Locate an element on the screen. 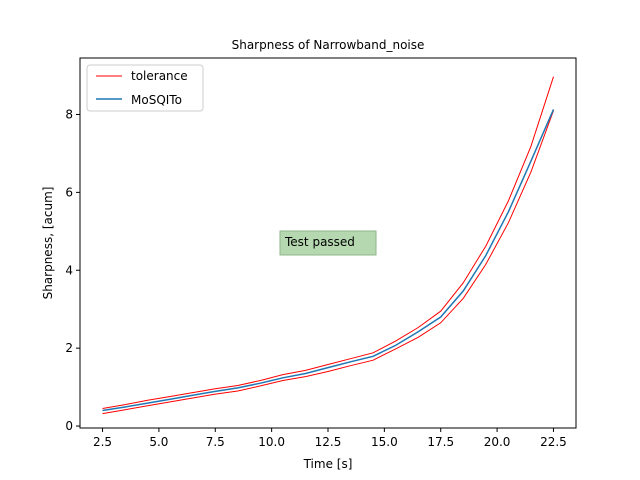 The height and width of the screenshot is (480, 640). test-result-box is located at coordinates (328, 243).